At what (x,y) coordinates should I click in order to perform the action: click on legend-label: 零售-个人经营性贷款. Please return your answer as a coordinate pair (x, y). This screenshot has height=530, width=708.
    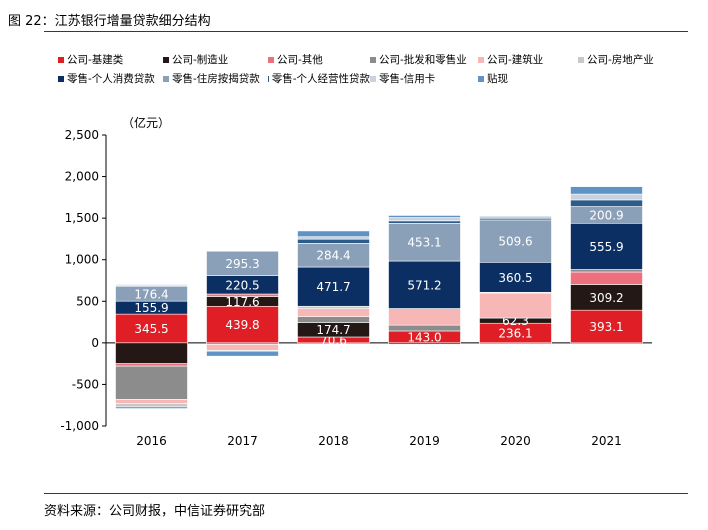
    Looking at the image, I should click on (320, 79).